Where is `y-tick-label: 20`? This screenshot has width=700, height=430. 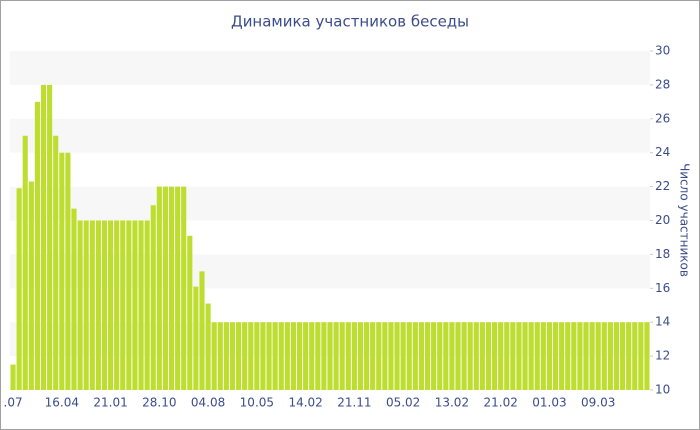
y-tick-label: 20 is located at coordinates (662, 220).